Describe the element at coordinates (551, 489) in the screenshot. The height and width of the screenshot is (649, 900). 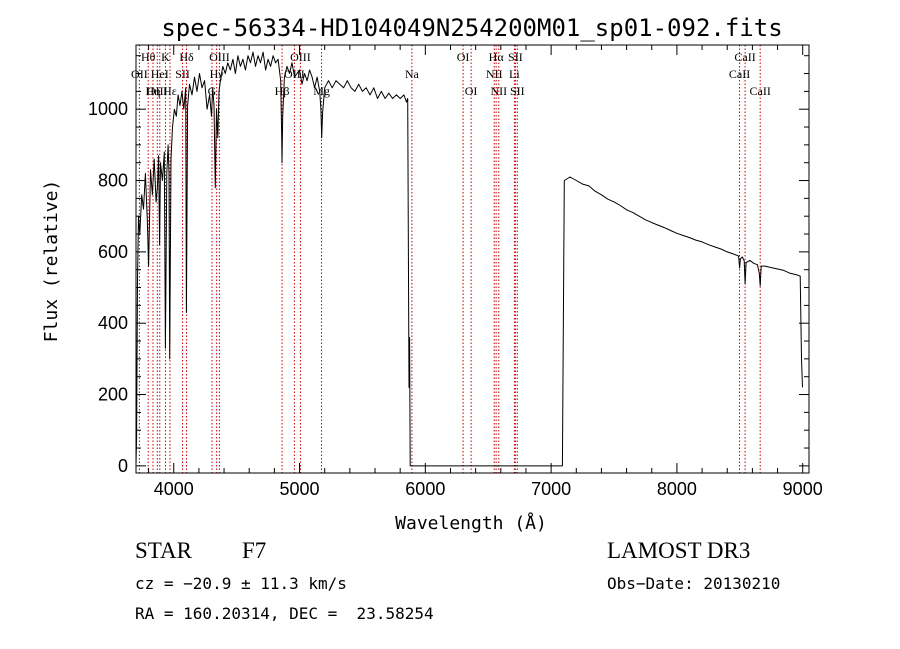
I see `x-tick-label: 7000` at that location.